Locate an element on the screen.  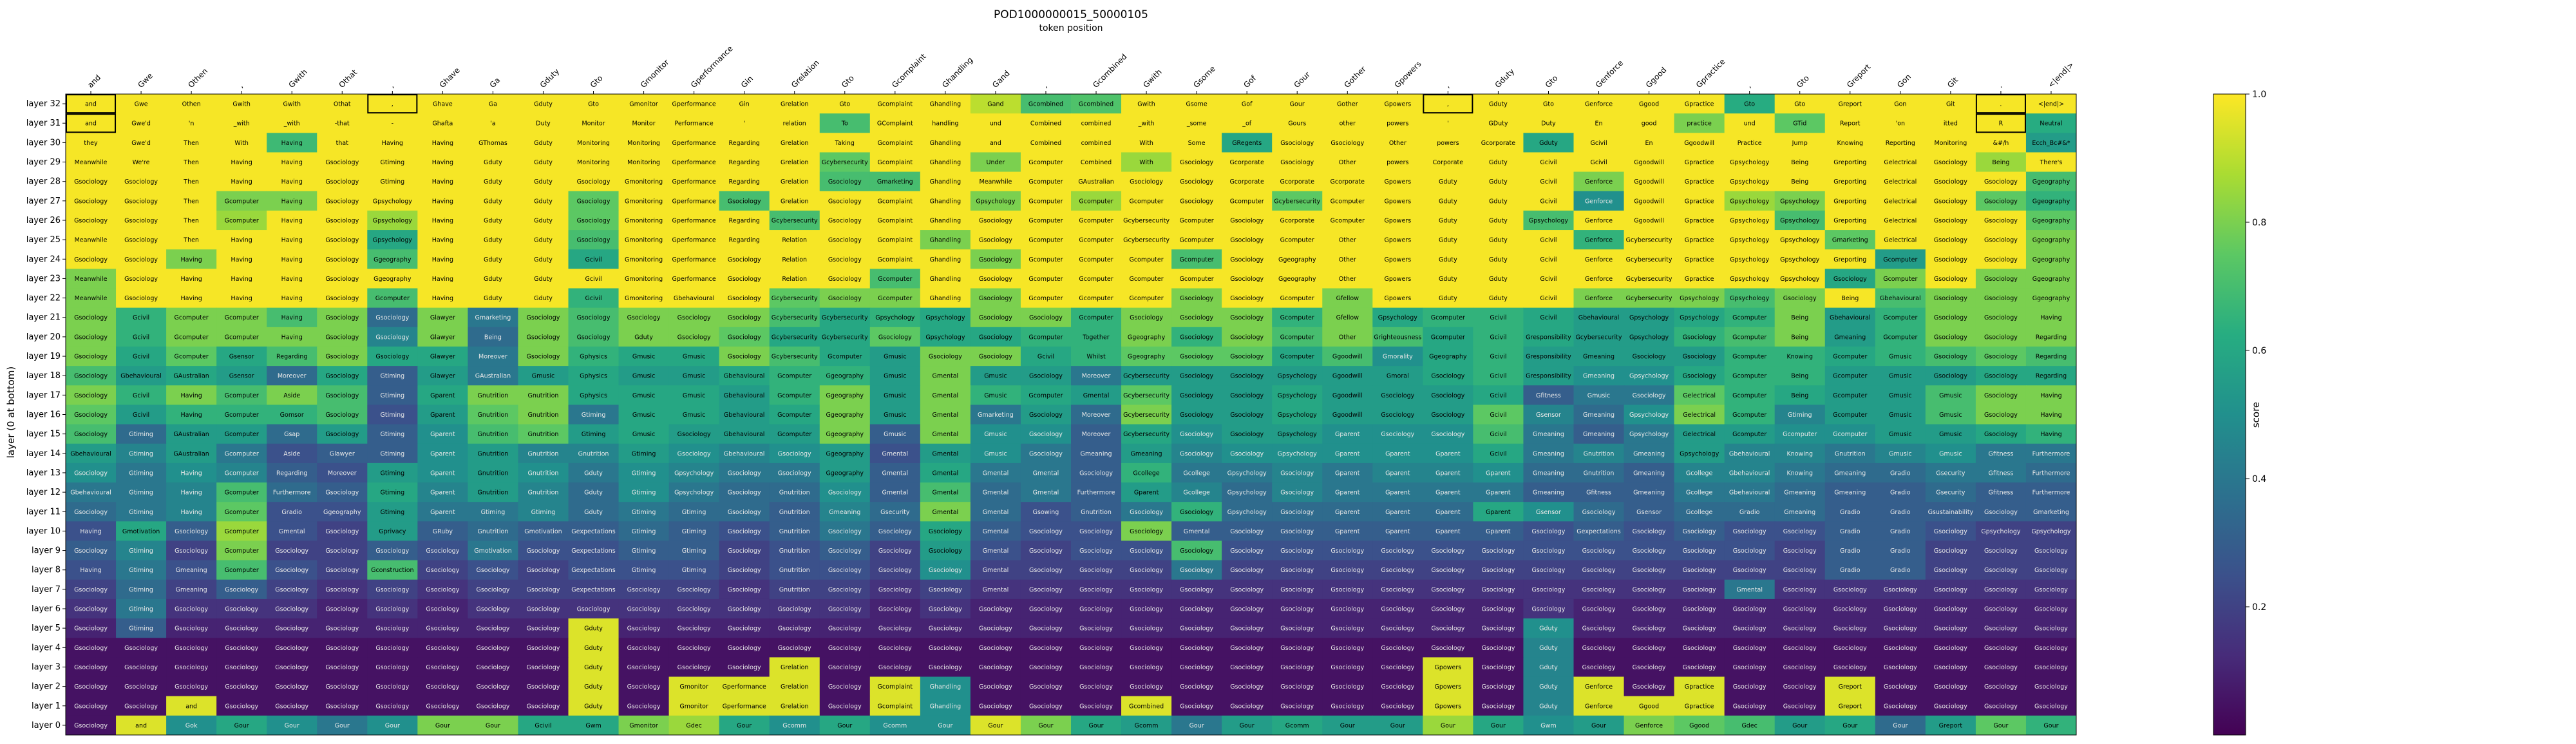
y-tick-label: layer 15 is located at coordinates (44, 434).